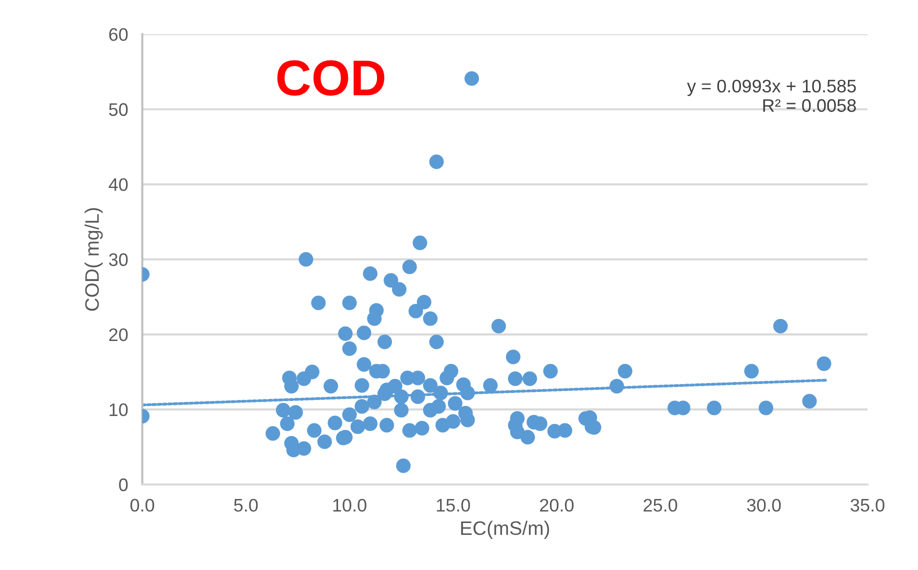 The height and width of the screenshot is (570, 918). Describe the element at coordinates (93, 259) in the screenshot. I see `y-axis-title: COD( mg/L)` at that location.